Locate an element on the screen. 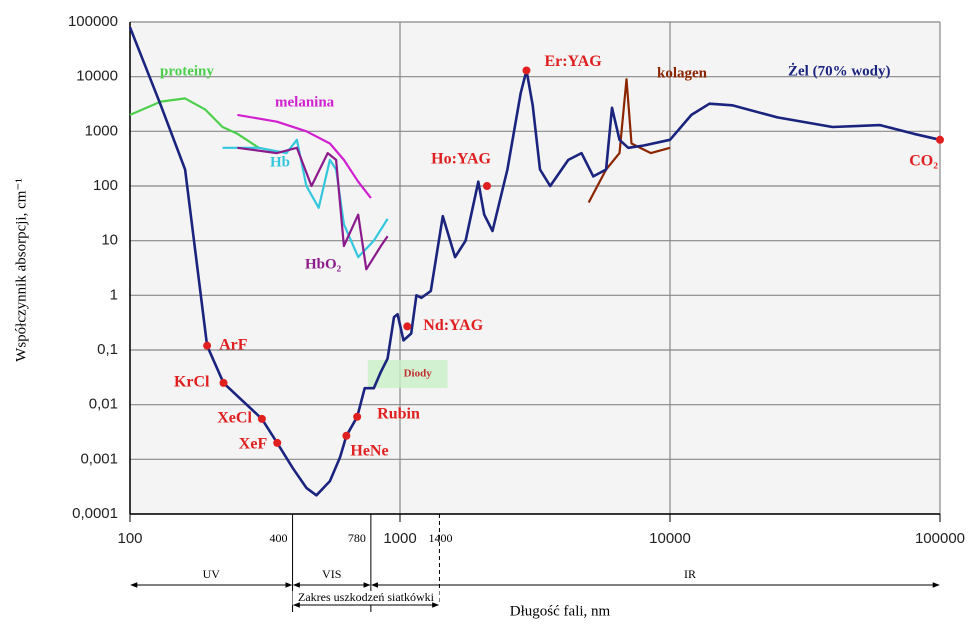  x-tick-label: 100000 is located at coordinates (940, 538).